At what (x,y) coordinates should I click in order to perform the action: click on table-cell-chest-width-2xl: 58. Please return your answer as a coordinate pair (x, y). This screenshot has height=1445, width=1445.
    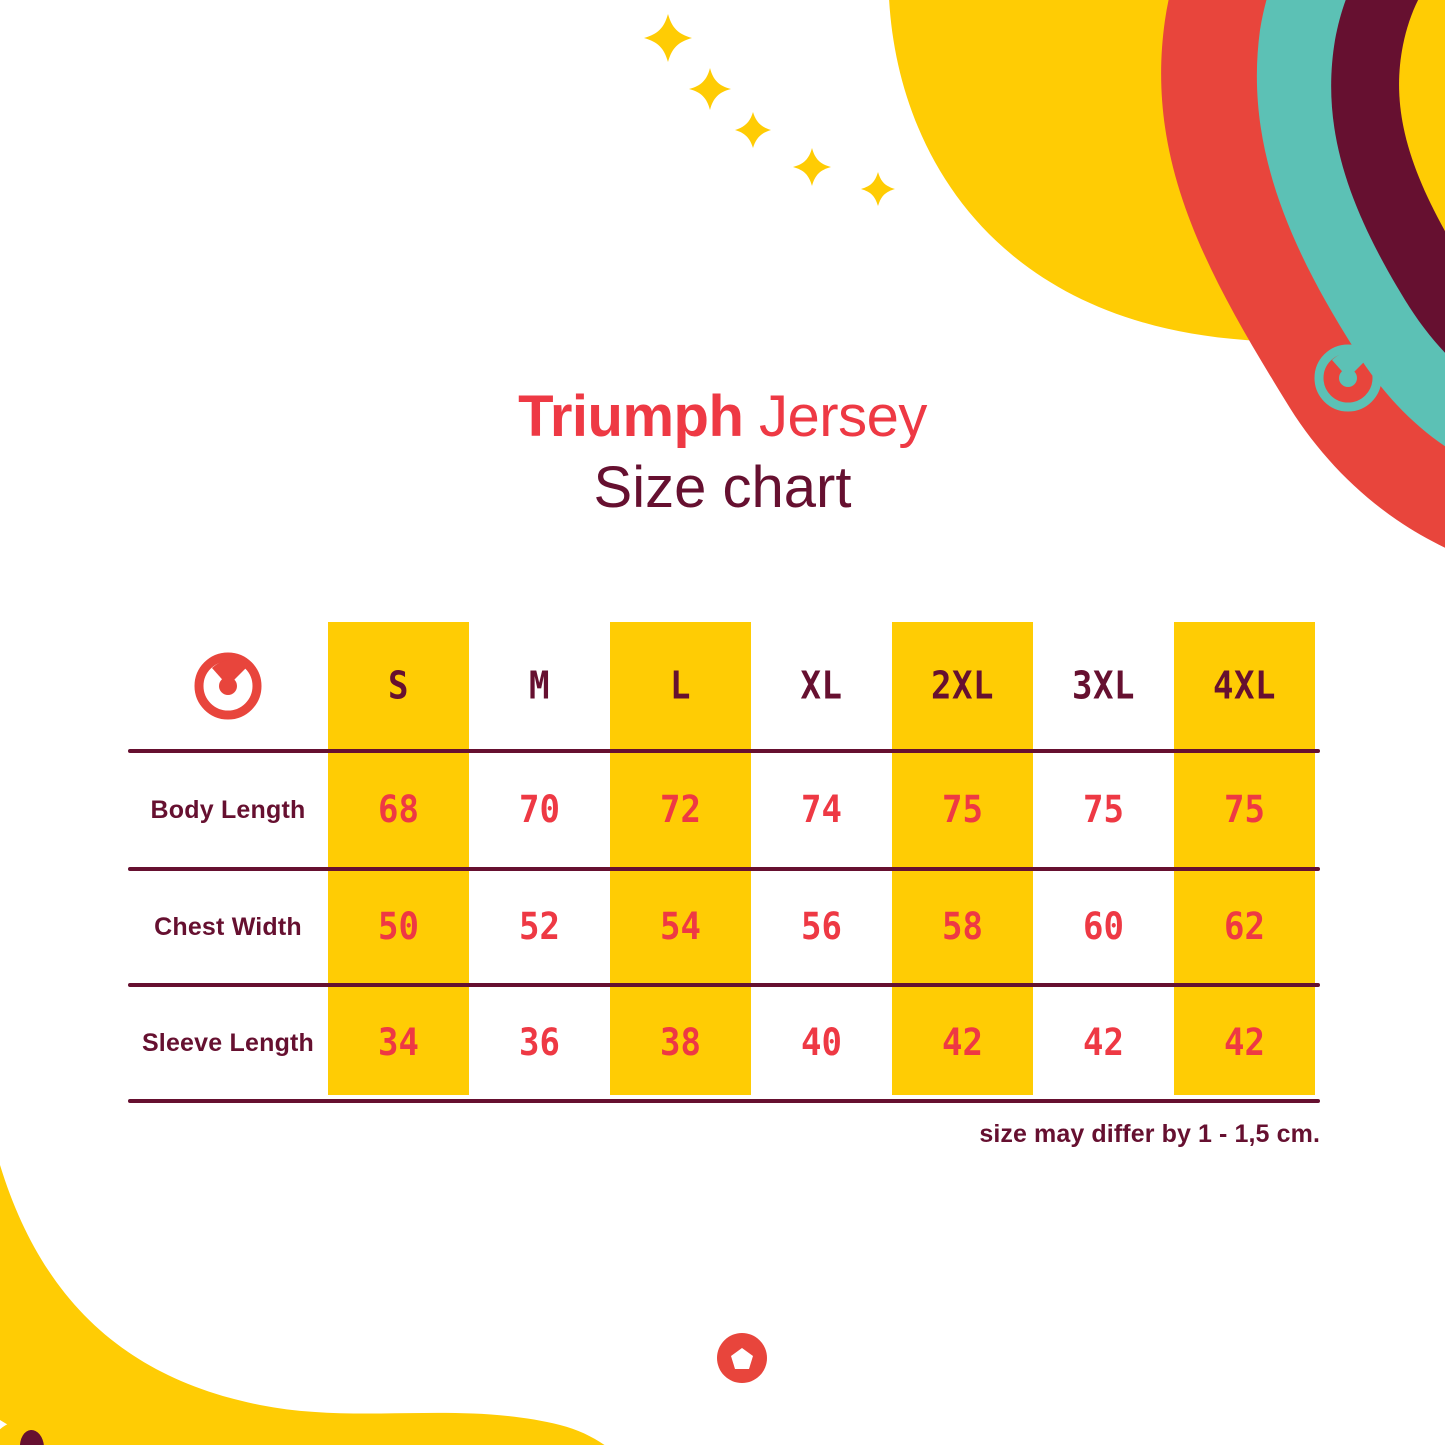
    Looking at the image, I should click on (962, 927).